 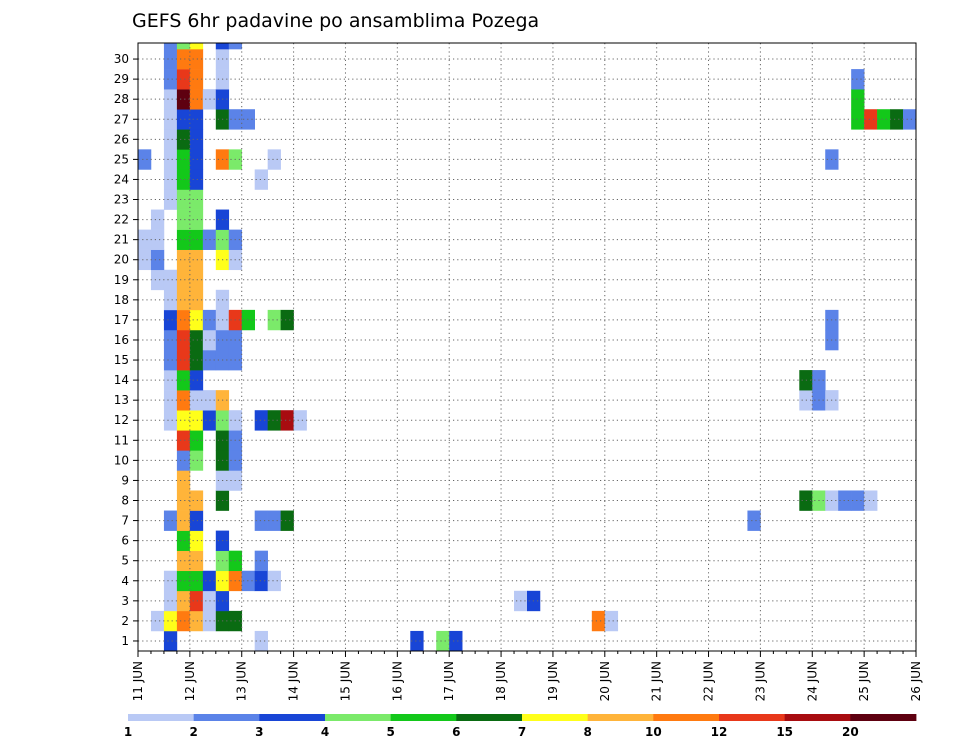 I want to click on y-tick-label: 25, so click(x=121, y=159).